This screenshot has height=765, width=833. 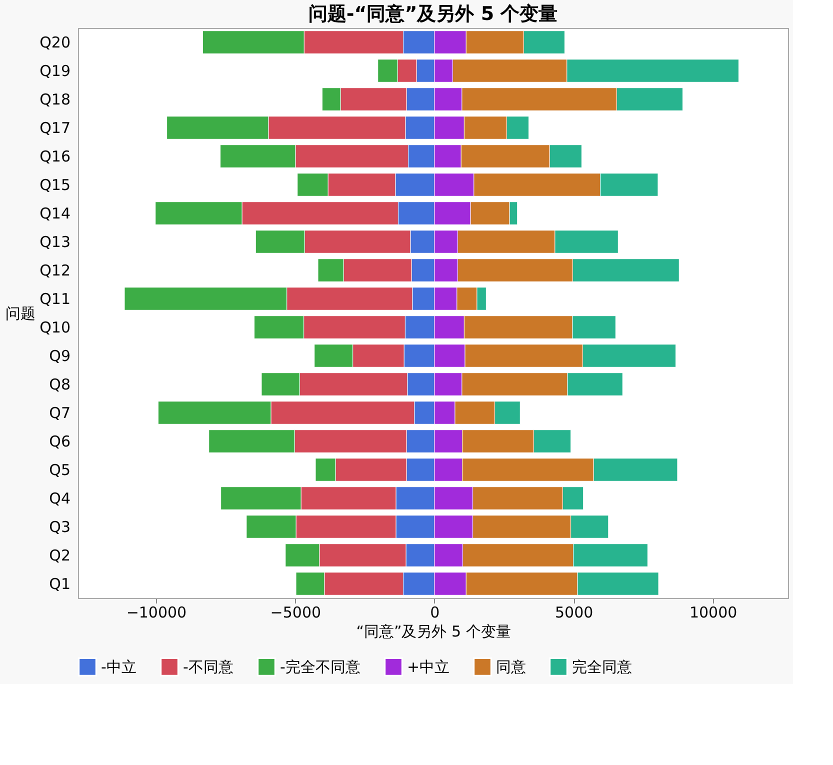 I want to click on y-tick-label: Q1, so click(x=59, y=583).